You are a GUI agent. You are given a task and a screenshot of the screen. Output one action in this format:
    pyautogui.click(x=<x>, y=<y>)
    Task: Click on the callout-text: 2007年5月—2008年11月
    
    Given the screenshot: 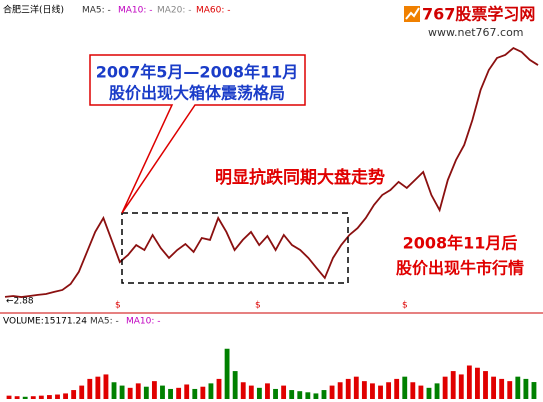 What is the action you would take?
    pyautogui.click(x=197, y=72)
    